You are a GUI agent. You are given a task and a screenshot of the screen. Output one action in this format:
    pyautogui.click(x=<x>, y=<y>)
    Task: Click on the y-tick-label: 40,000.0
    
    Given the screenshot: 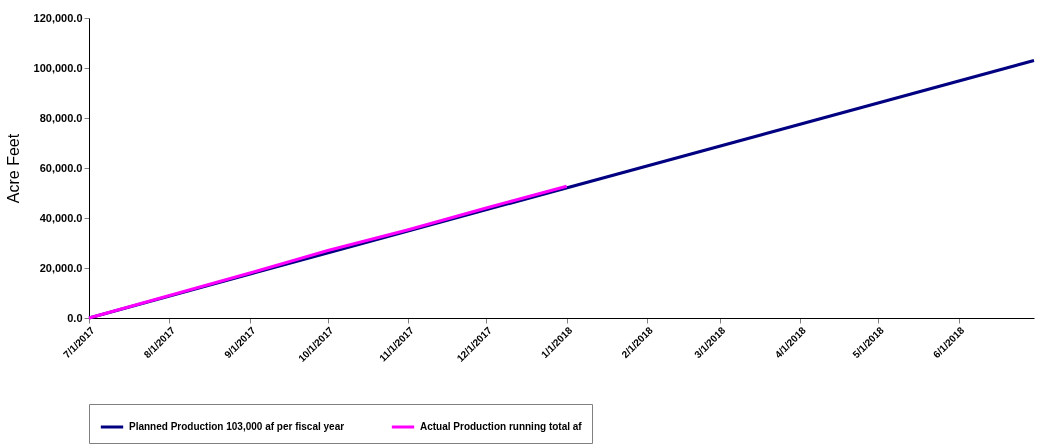 What is the action you would take?
    pyautogui.click(x=61, y=217)
    